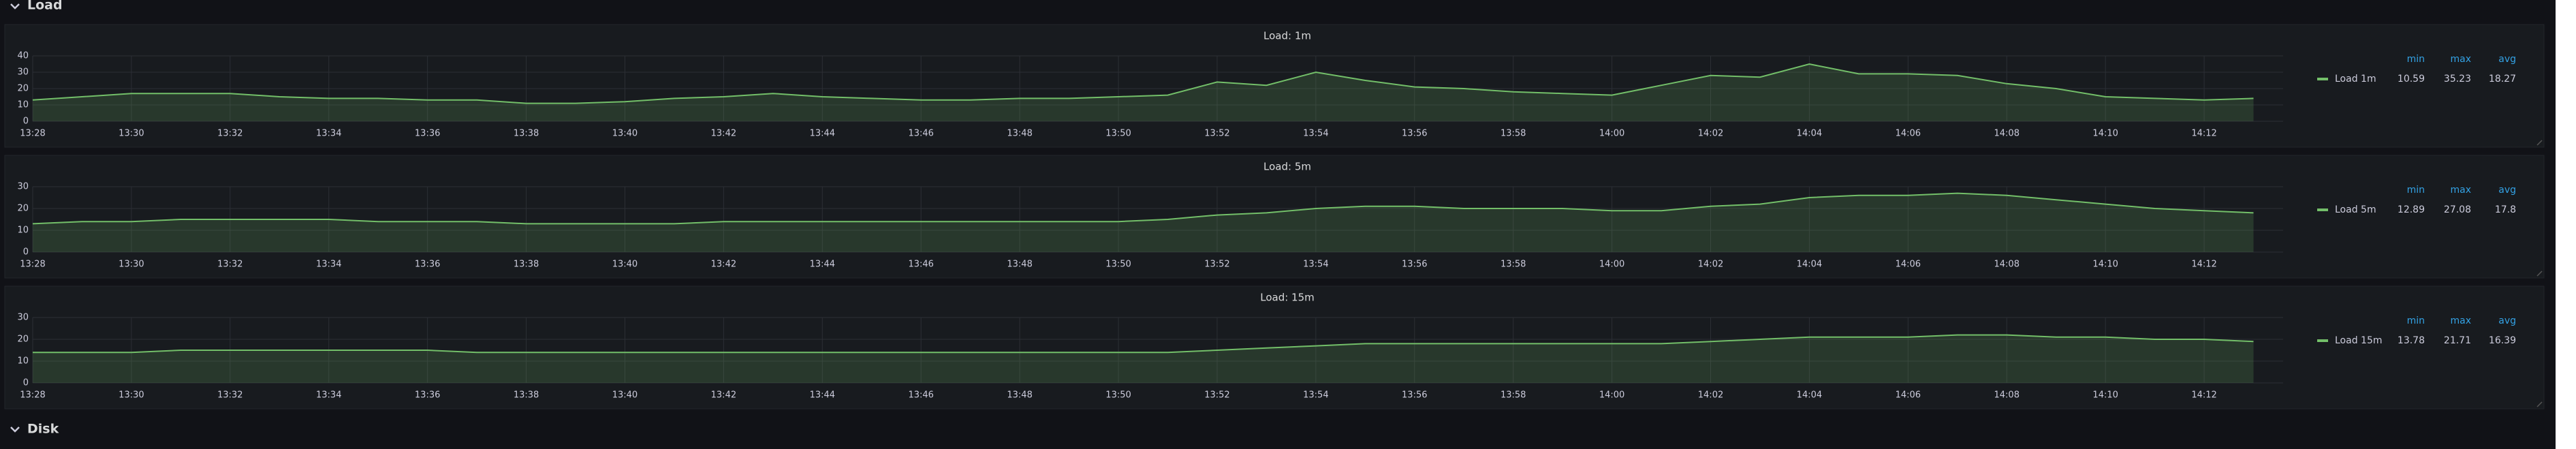 The width and height of the screenshot is (2576, 449). Describe the element at coordinates (1810, 134) in the screenshot. I see `x-tick-label: 14:04` at that location.